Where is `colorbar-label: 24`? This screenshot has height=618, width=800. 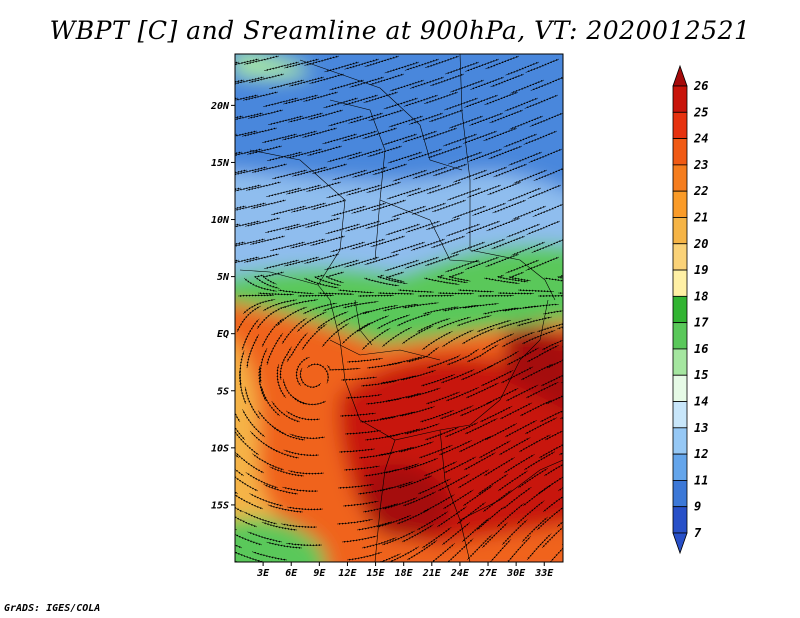
colorbar-label: 24 is located at coordinates (700, 139).